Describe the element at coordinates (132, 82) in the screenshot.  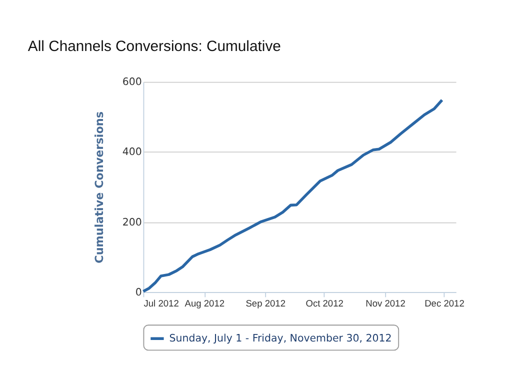
I see `y-tick-label: 600` at that location.